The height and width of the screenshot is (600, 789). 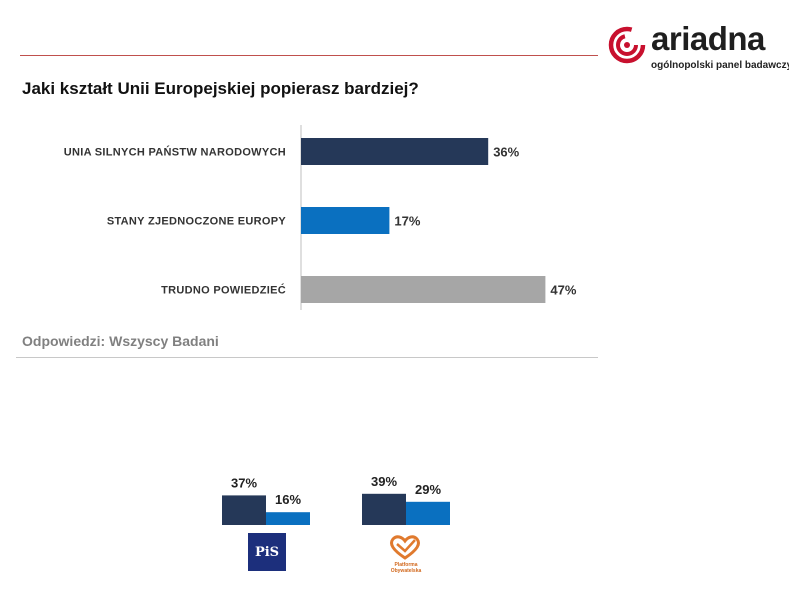 I want to click on po-logo: Platforma Obywatelska, so click(x=405, y=554).